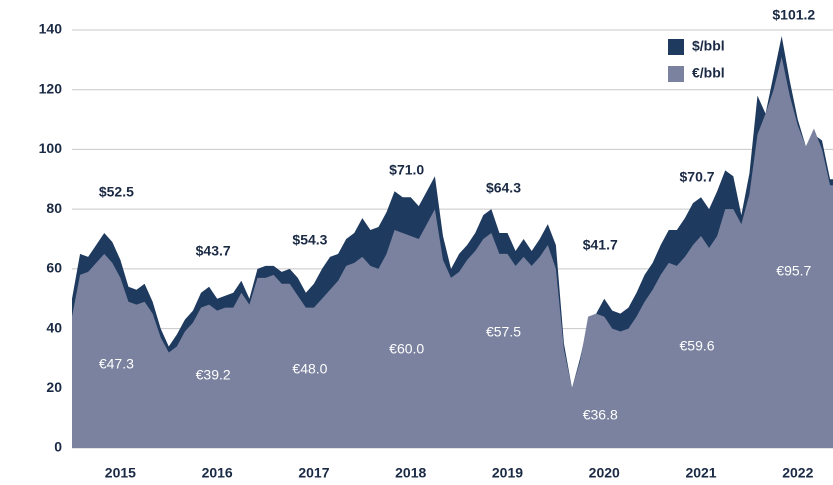 Image resolution: width=833 pixels, height=485 pixels. What do you see at coordinates (600, 415) in the screenshot?
I see `eur-annotation: €36.8` at bounding box center [600, 415].